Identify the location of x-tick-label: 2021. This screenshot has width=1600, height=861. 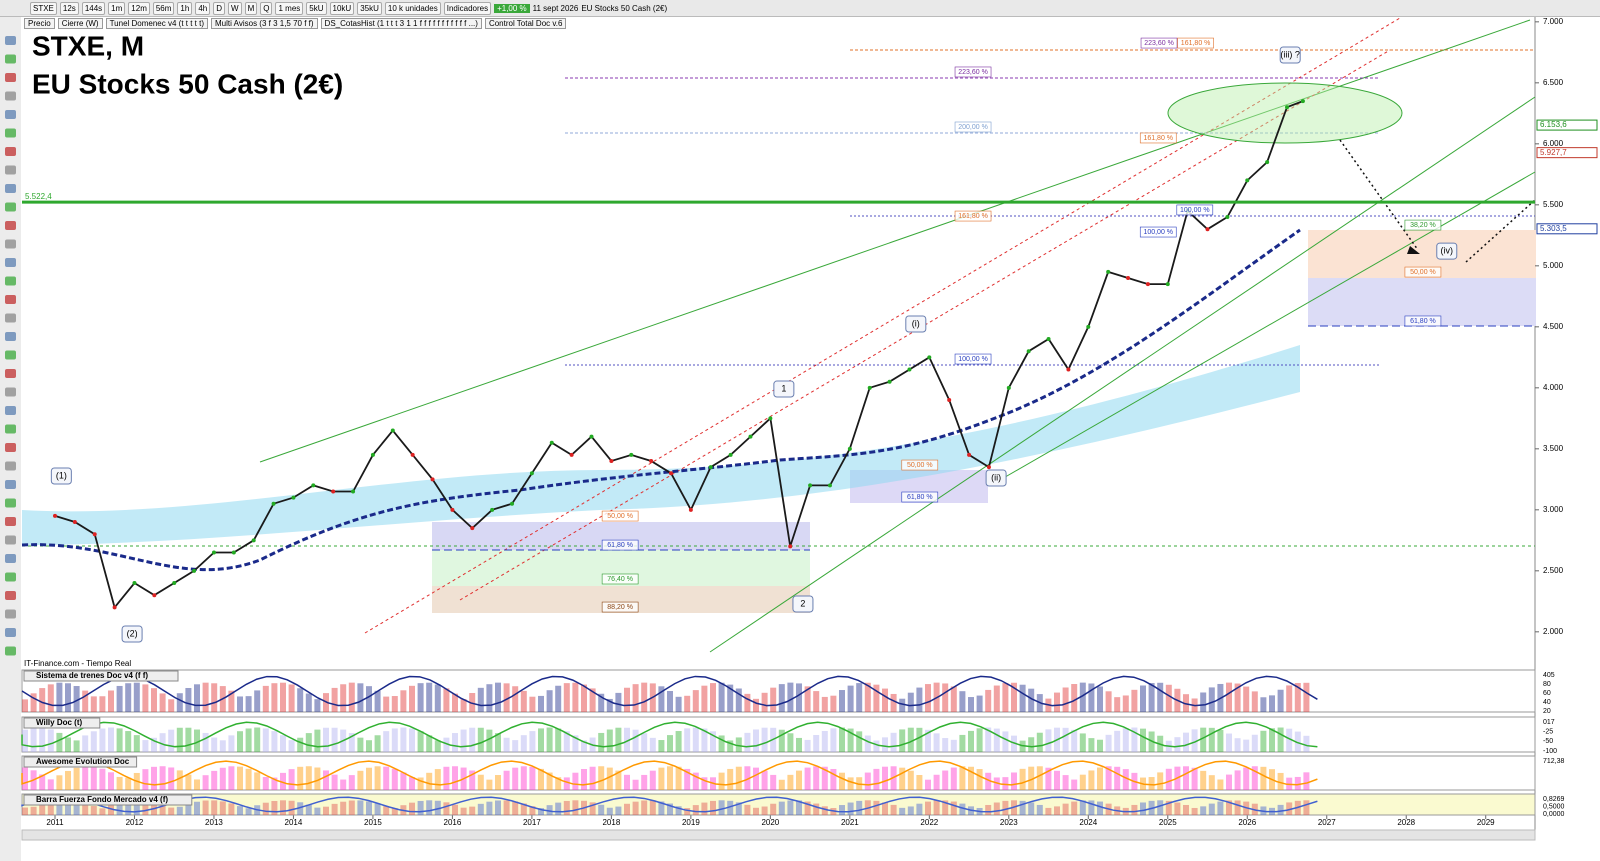
(850, 822).